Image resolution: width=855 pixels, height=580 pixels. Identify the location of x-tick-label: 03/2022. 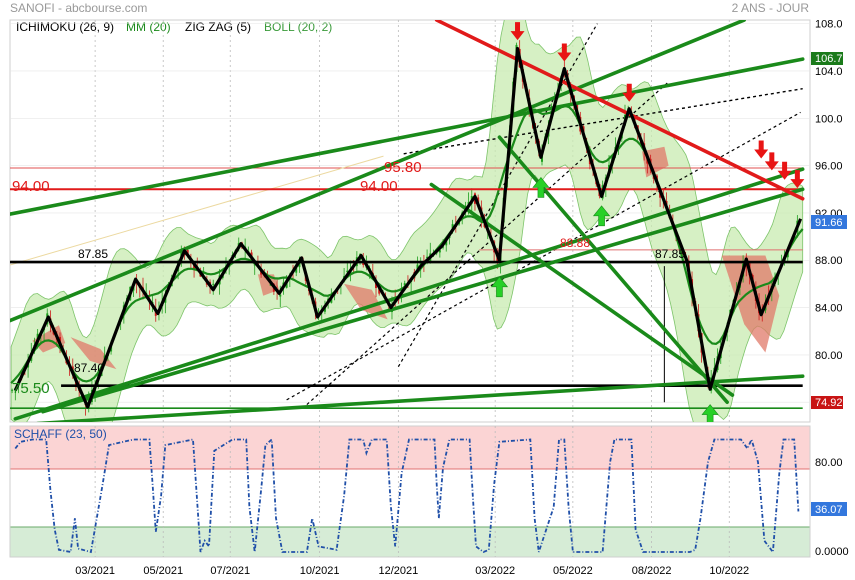
(495, 571).